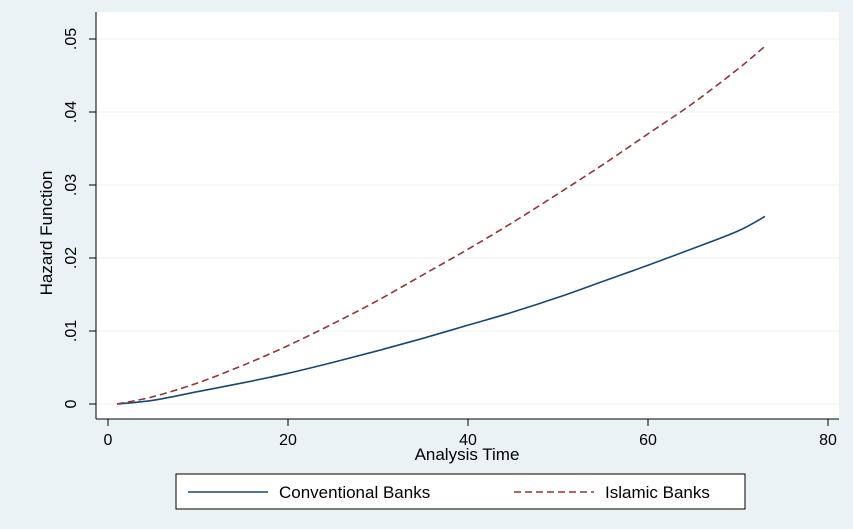 Image resolution: width=853 pixels, height=529 pixels. What do you see at coordinates (828, 440) in the screenshot?
I see `x-tick-label: 80` at bounding box center [828, 440].